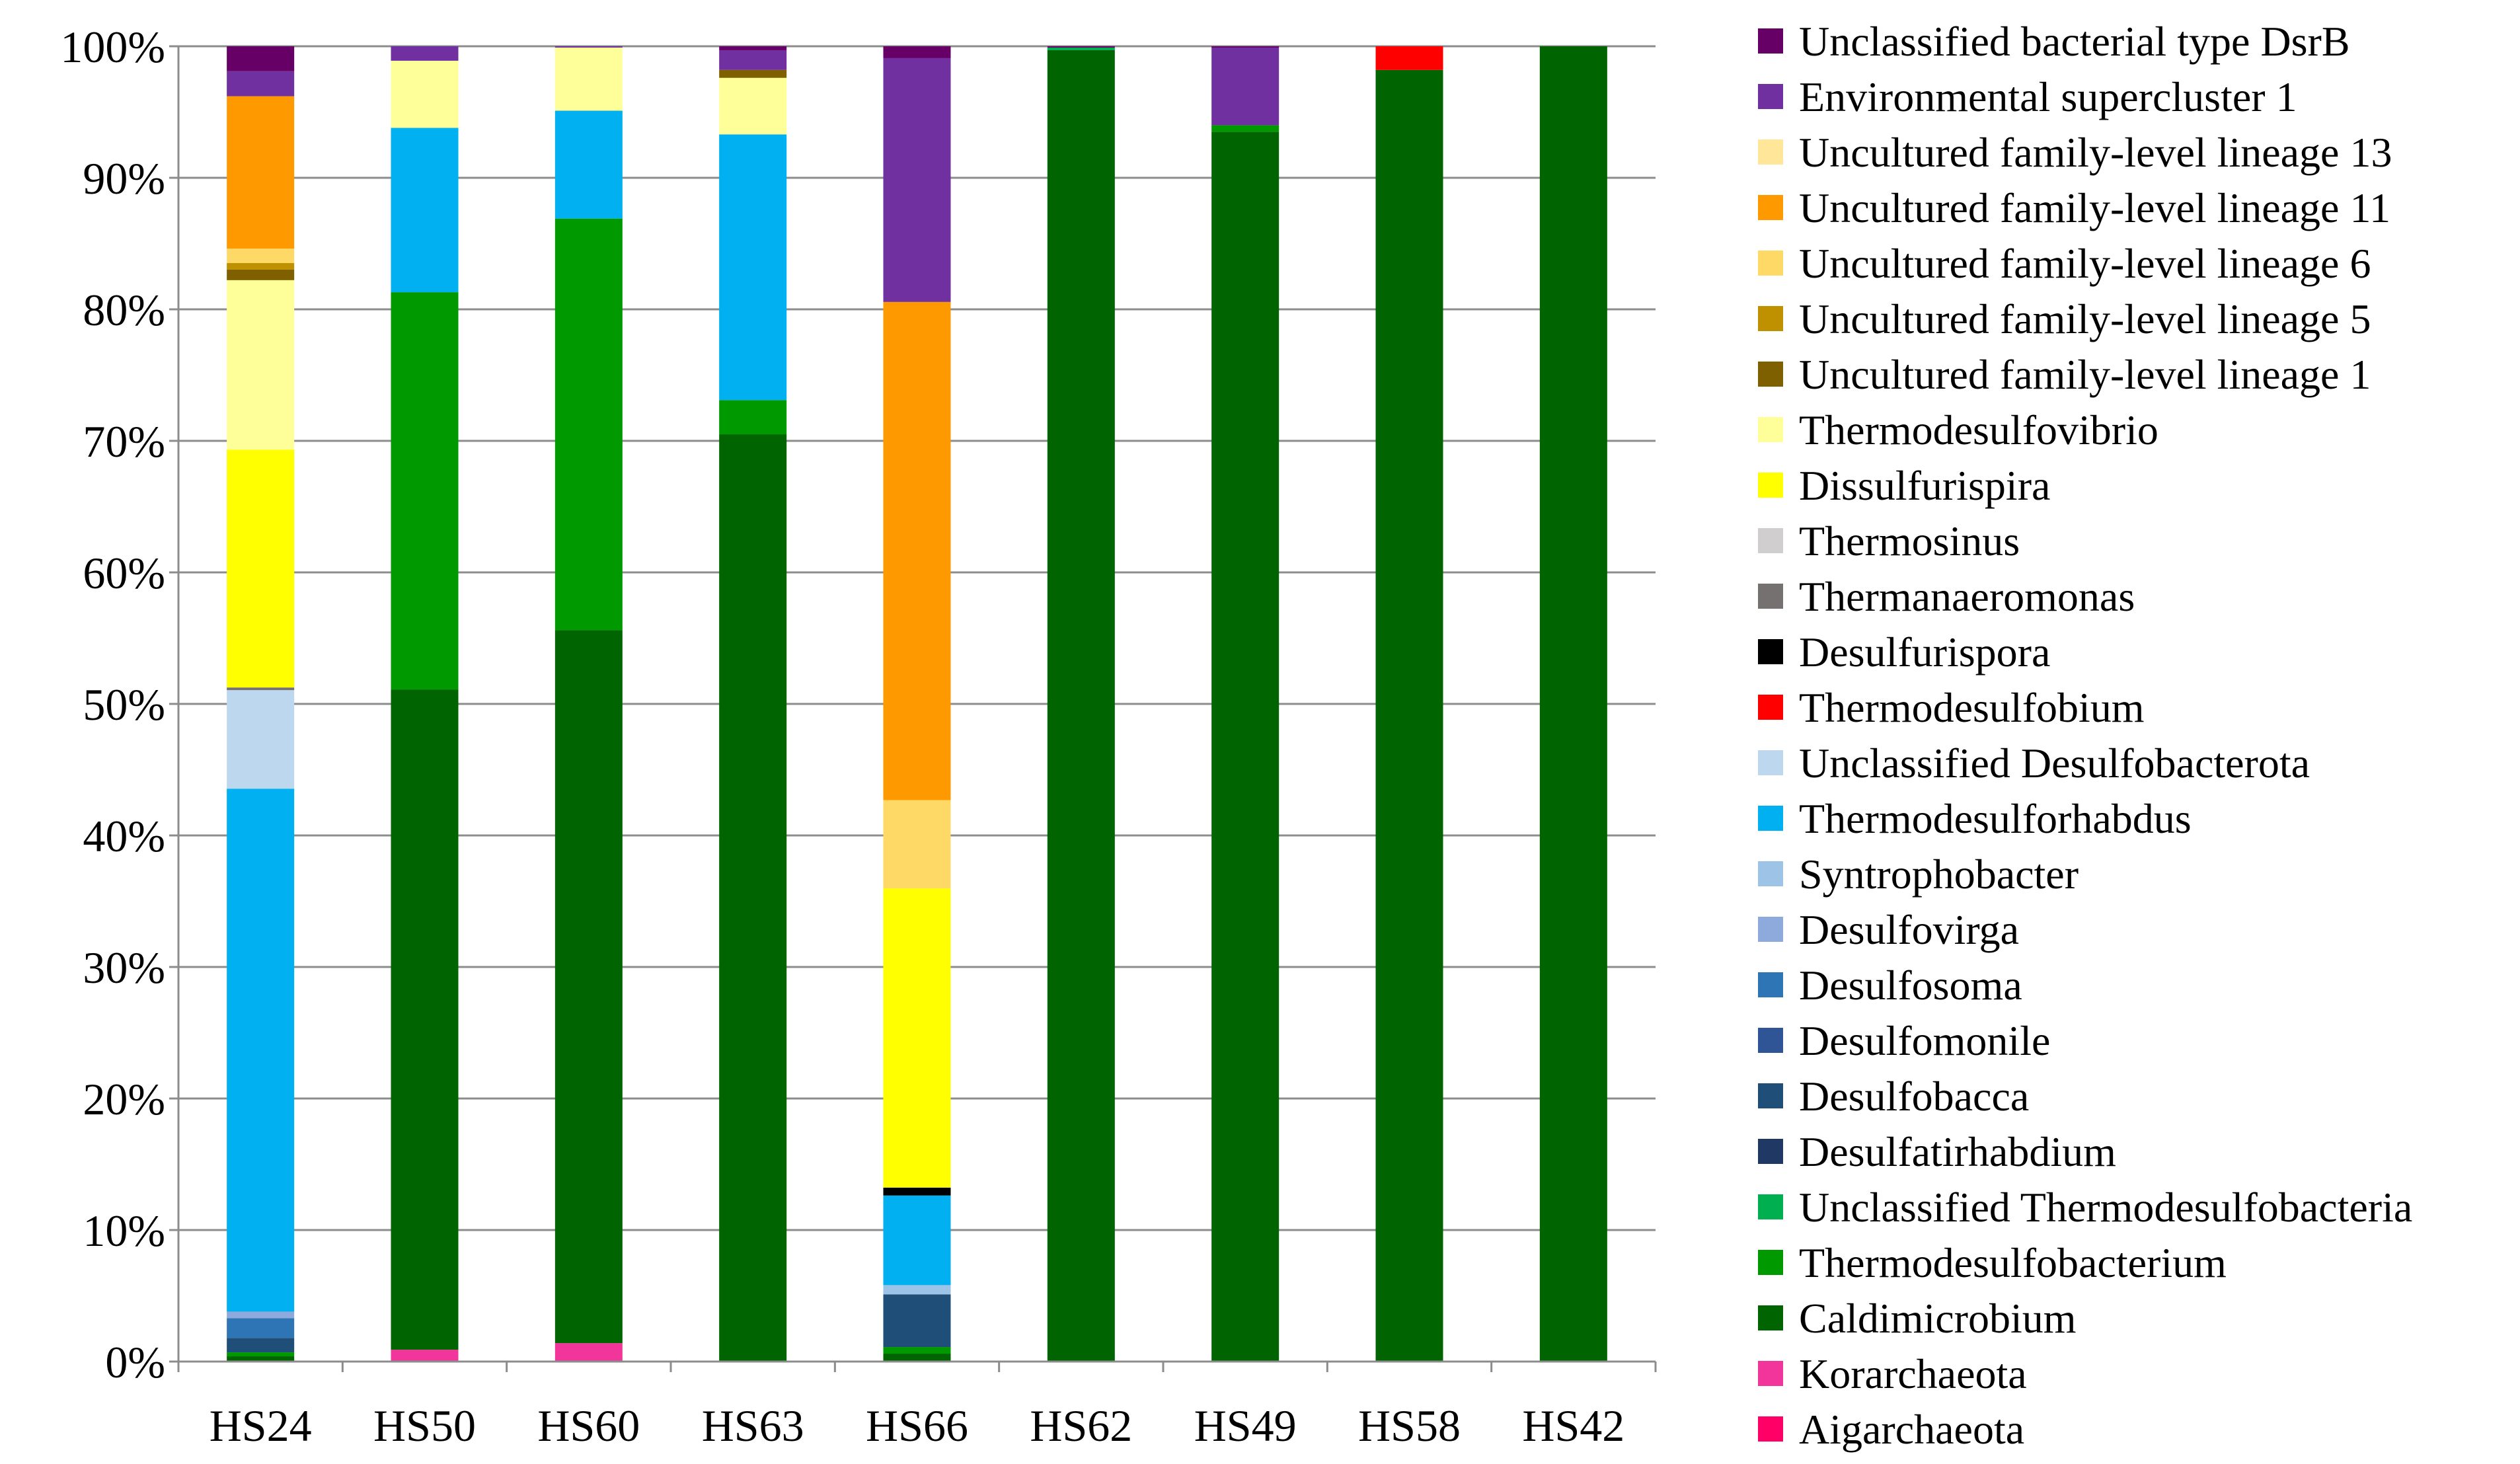  I want to click on x-axis-category-labels: HS24 HS50 HS60 HS63 HS66 HS62 HS49 HS58 HS42, so click(917, 1426).